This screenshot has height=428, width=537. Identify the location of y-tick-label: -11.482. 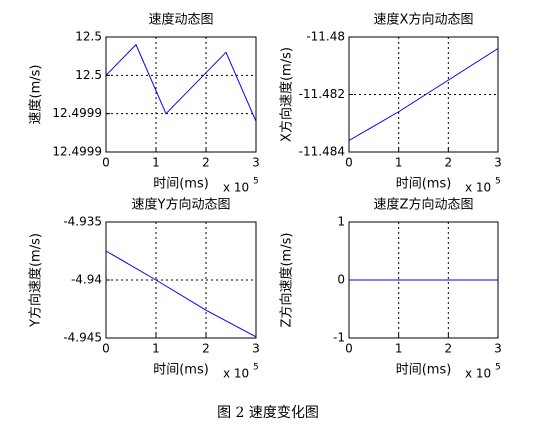
(322, 94).